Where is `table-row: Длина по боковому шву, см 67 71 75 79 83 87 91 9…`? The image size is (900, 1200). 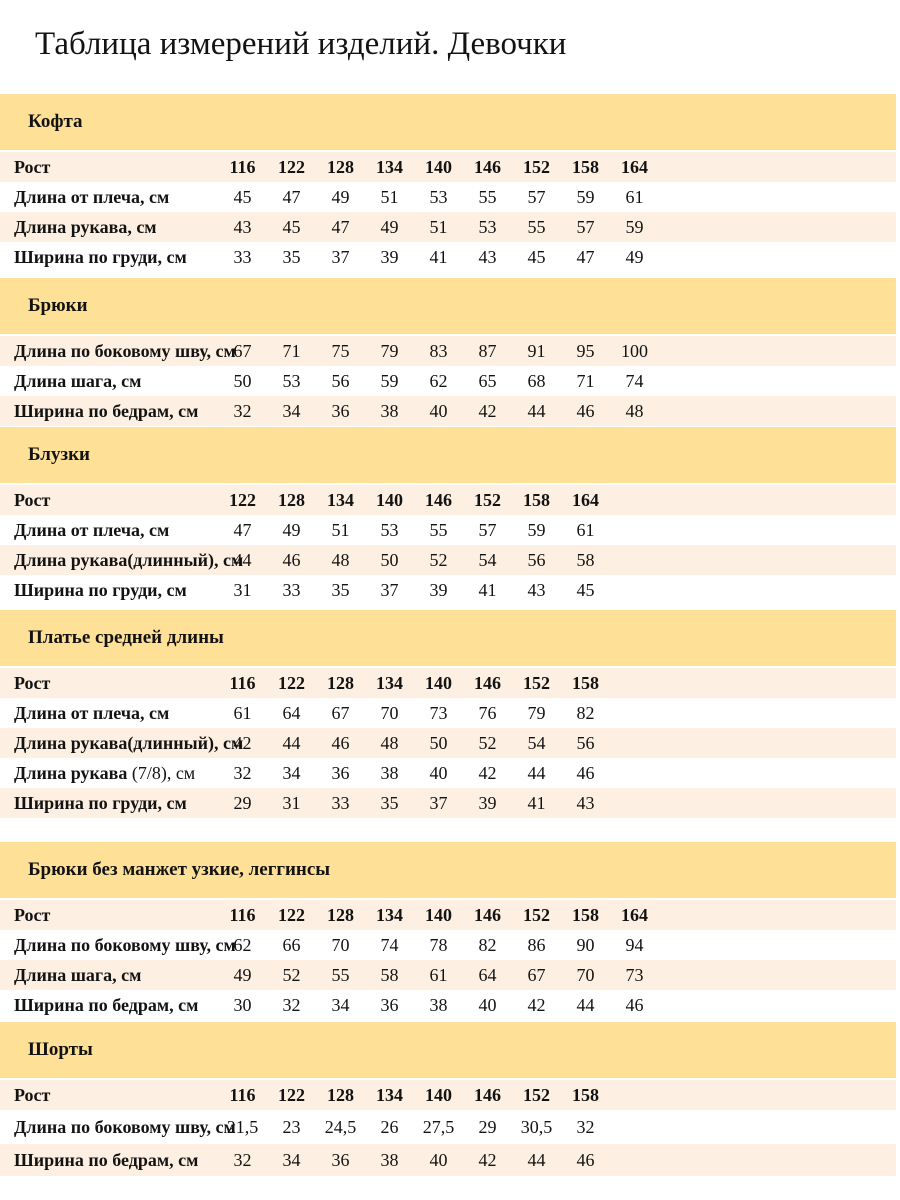
table-row: Длина по боковому шву, см 67 71 75 79 83 87 91 9… is located at coordinates (448, 351).